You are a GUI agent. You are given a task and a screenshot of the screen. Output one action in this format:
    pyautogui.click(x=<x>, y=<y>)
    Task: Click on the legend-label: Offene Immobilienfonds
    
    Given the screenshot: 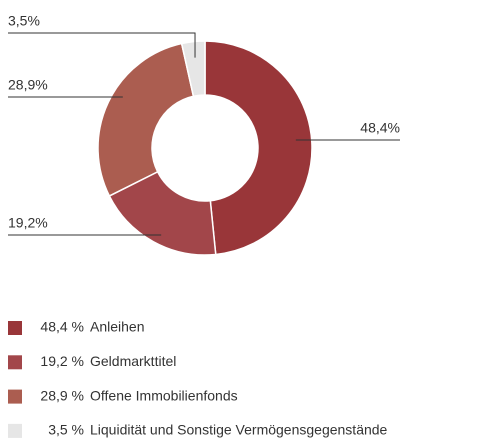 What is the action you would take?
    pyautogui.click(x=164, y=395)
    